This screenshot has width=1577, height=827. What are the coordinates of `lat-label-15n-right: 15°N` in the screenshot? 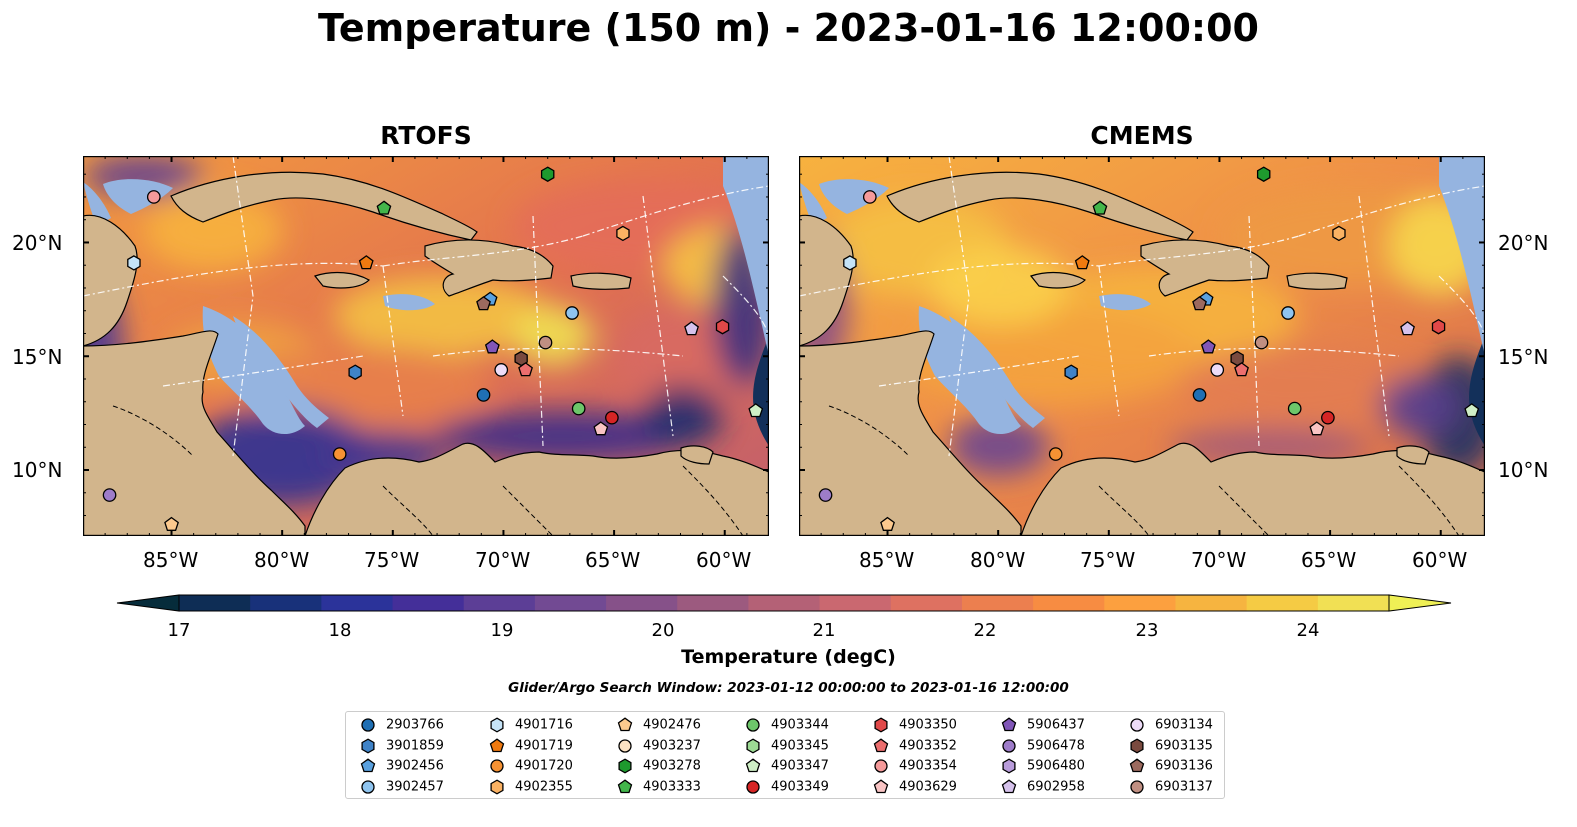 It's located at (1523, 357).